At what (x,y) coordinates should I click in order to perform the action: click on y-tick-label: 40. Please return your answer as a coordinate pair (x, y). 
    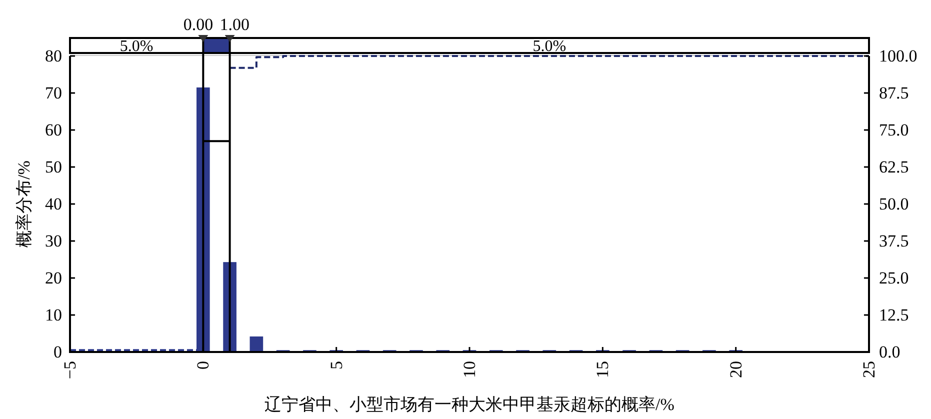
    Looking at the image, I should click on (53, 204).